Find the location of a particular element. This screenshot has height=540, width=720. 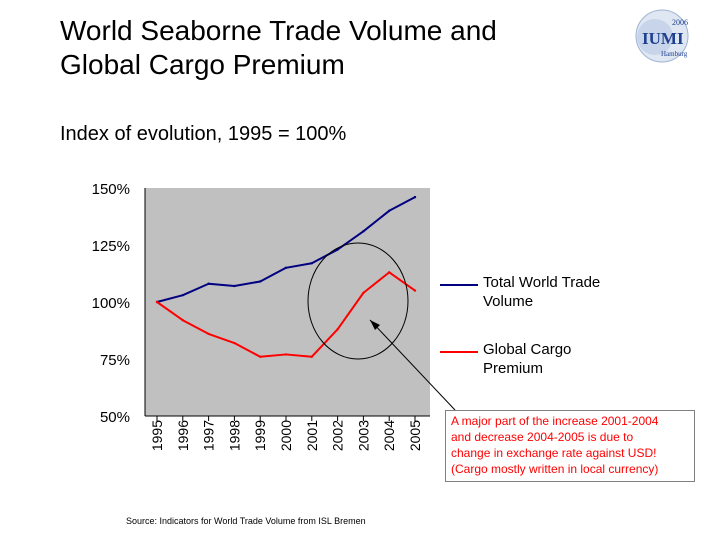

x-tick-label: 2005 is located at coordinates (415, 435).